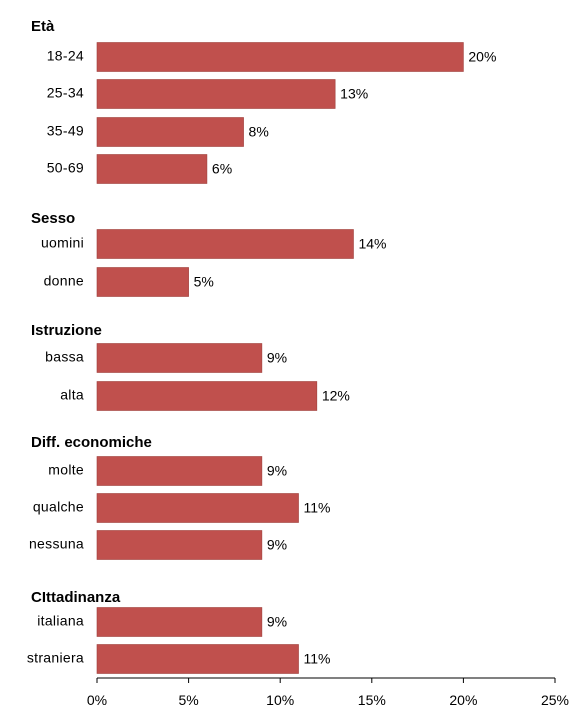  What do you see at coordinates (64, 357) in the screenshot?
I see `category-label-istruzione-bassa: bassa` at bounding box center [64, 357].